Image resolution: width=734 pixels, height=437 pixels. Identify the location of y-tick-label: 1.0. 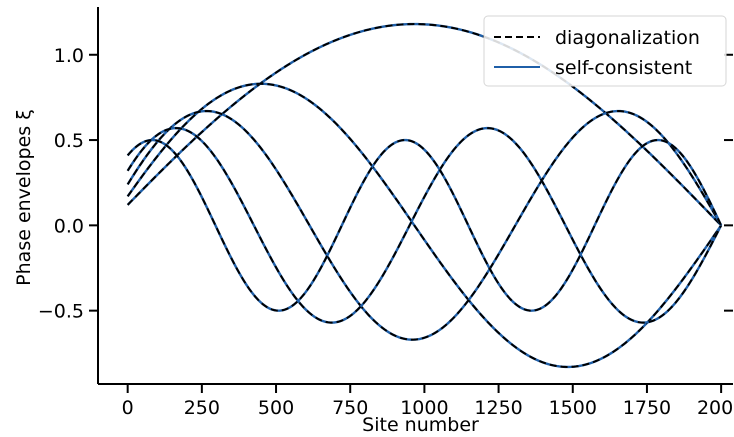
(69, 56).